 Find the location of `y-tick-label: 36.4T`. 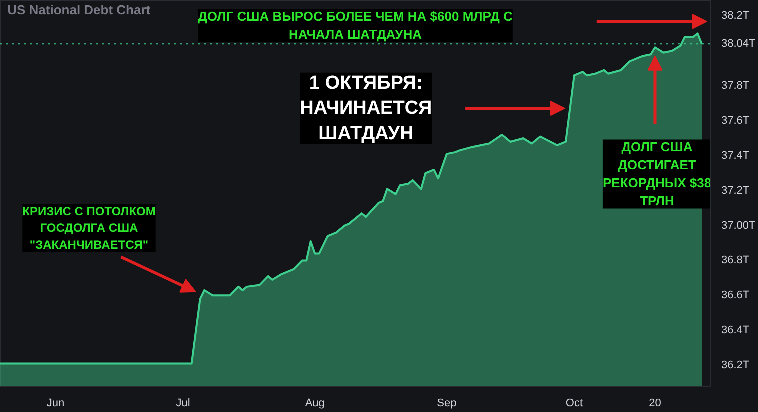

y-tick-label: 36.4T is located at coordinates (736, 330).